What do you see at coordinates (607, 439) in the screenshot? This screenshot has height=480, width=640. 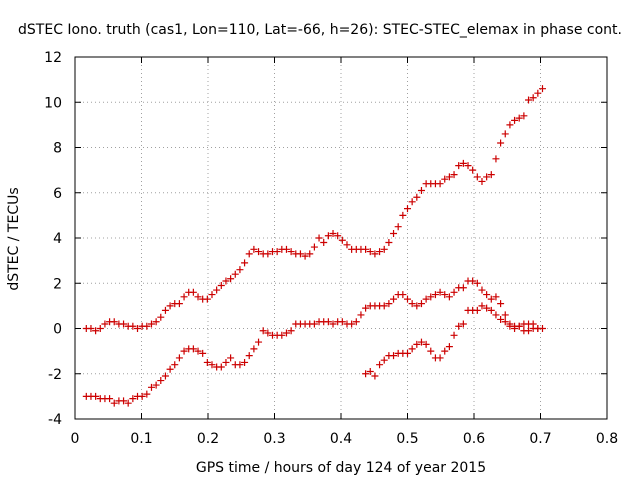 I see `x-tick-label: 0.8` at bounding box center [607, 439].